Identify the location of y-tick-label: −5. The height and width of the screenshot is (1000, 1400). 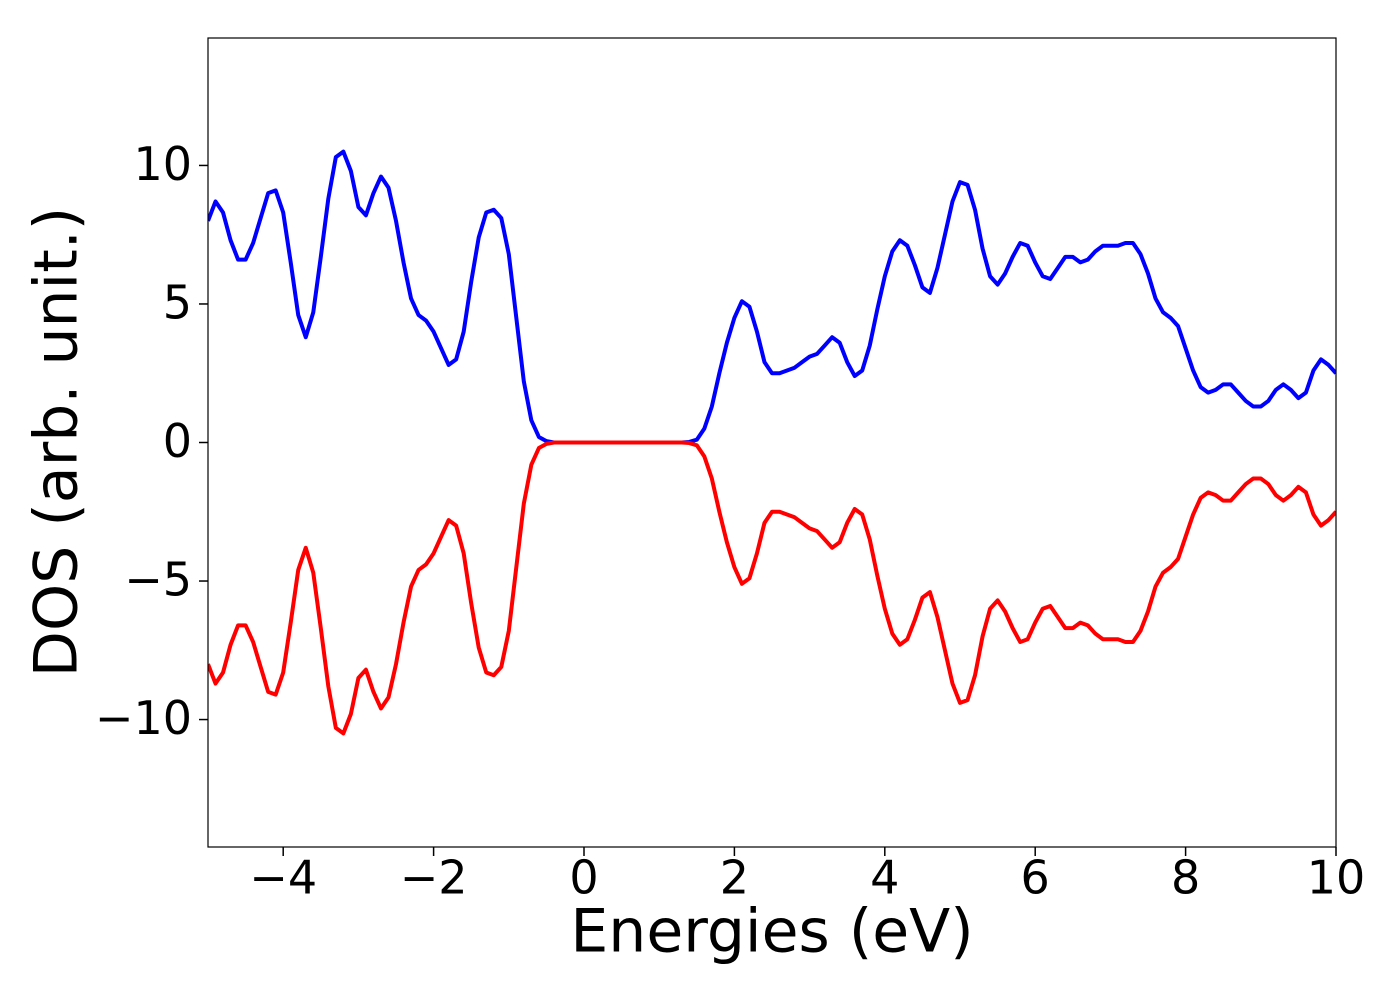
(158, 580).